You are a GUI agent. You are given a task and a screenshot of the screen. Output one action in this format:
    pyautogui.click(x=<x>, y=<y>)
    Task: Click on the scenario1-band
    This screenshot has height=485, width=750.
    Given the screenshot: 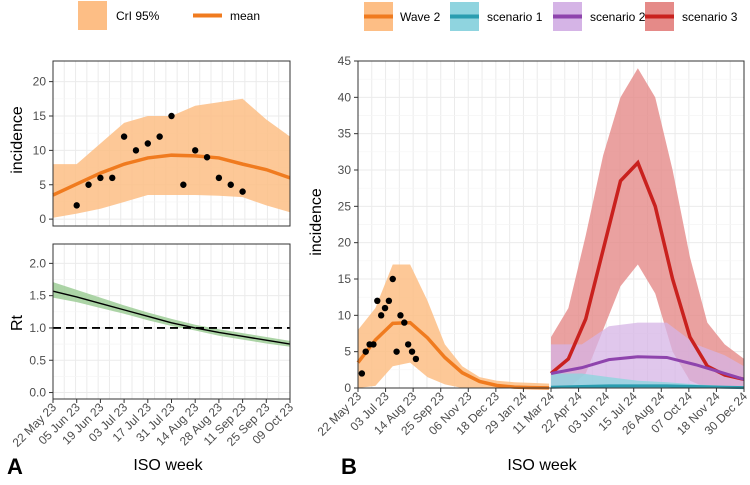 What is the action you would take?
    pyautogui.click(x=647, y=380)
    